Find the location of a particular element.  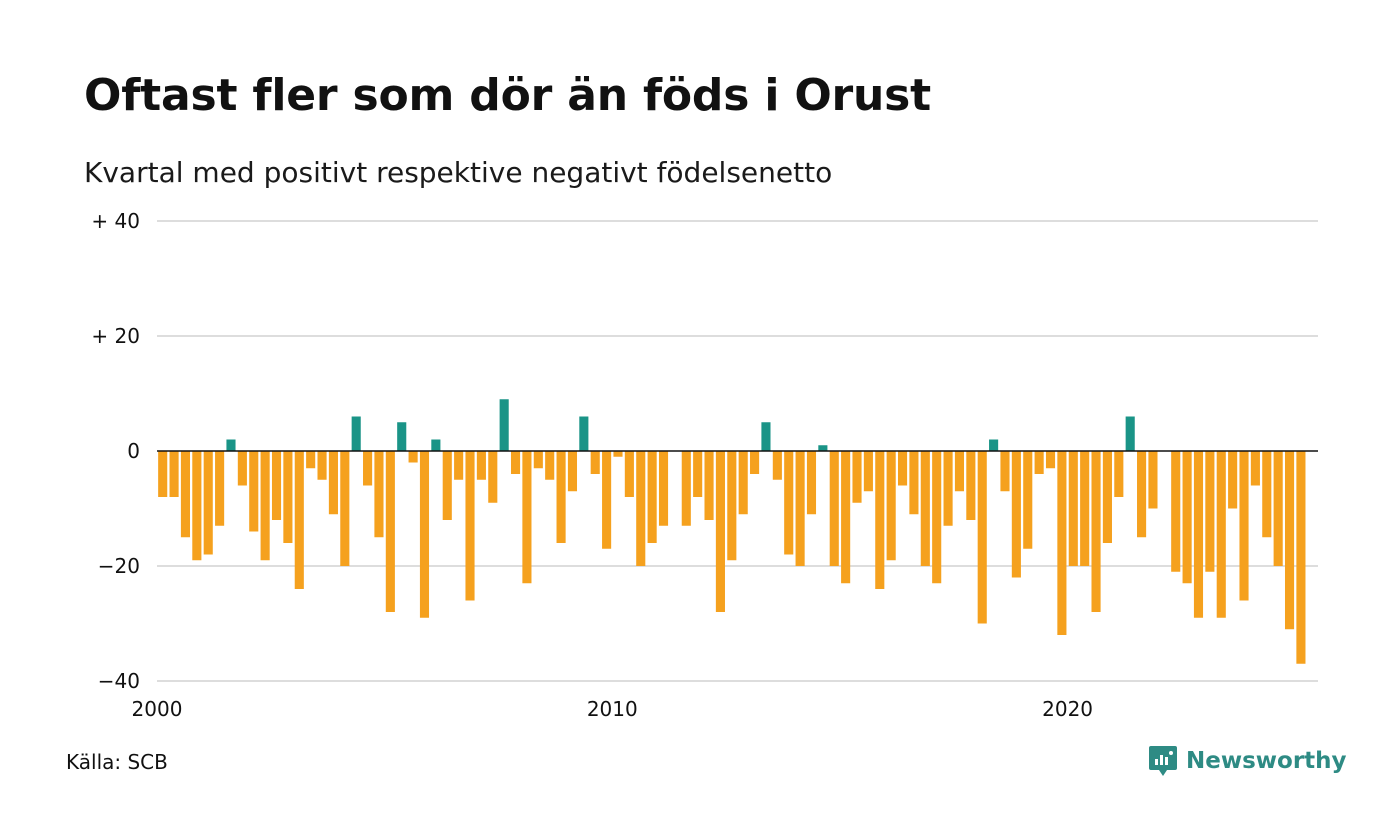

y-axis-ticks: + 40 + 20 0 −20 −40 is located at coordinates (115, 451).